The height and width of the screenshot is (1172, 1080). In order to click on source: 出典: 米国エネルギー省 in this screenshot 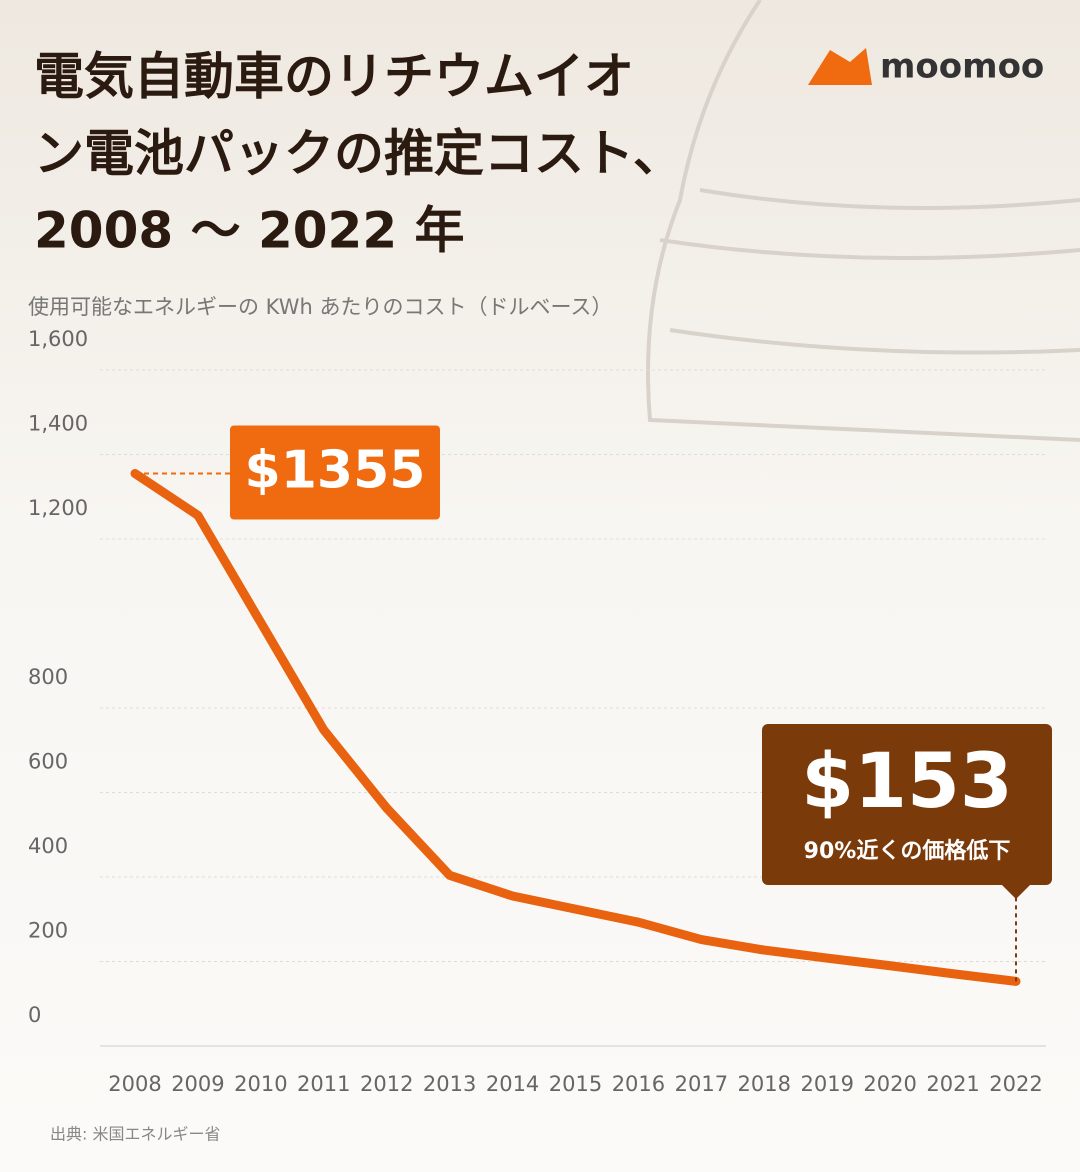, I will do `click(135, 1134)`.